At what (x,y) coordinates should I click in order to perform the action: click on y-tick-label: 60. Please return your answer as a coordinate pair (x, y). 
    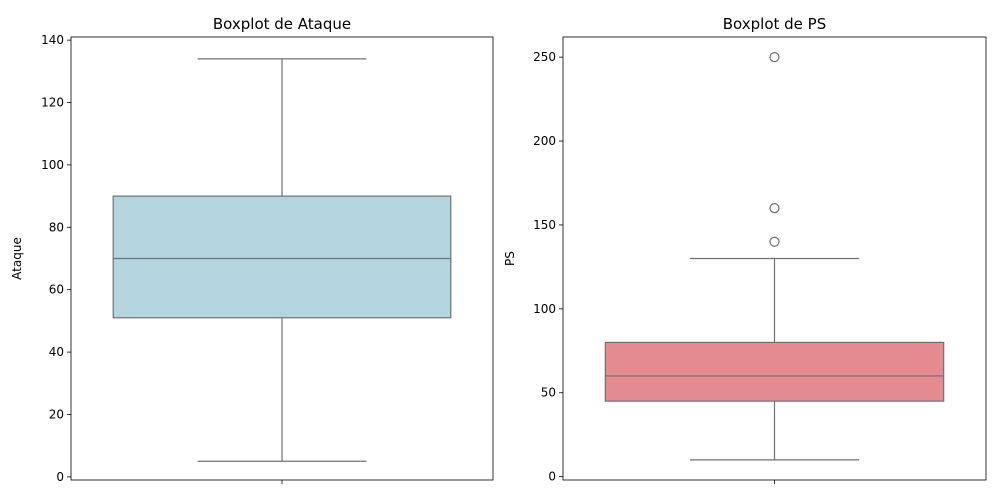
    Looking at the image, I should click on (56, 290).